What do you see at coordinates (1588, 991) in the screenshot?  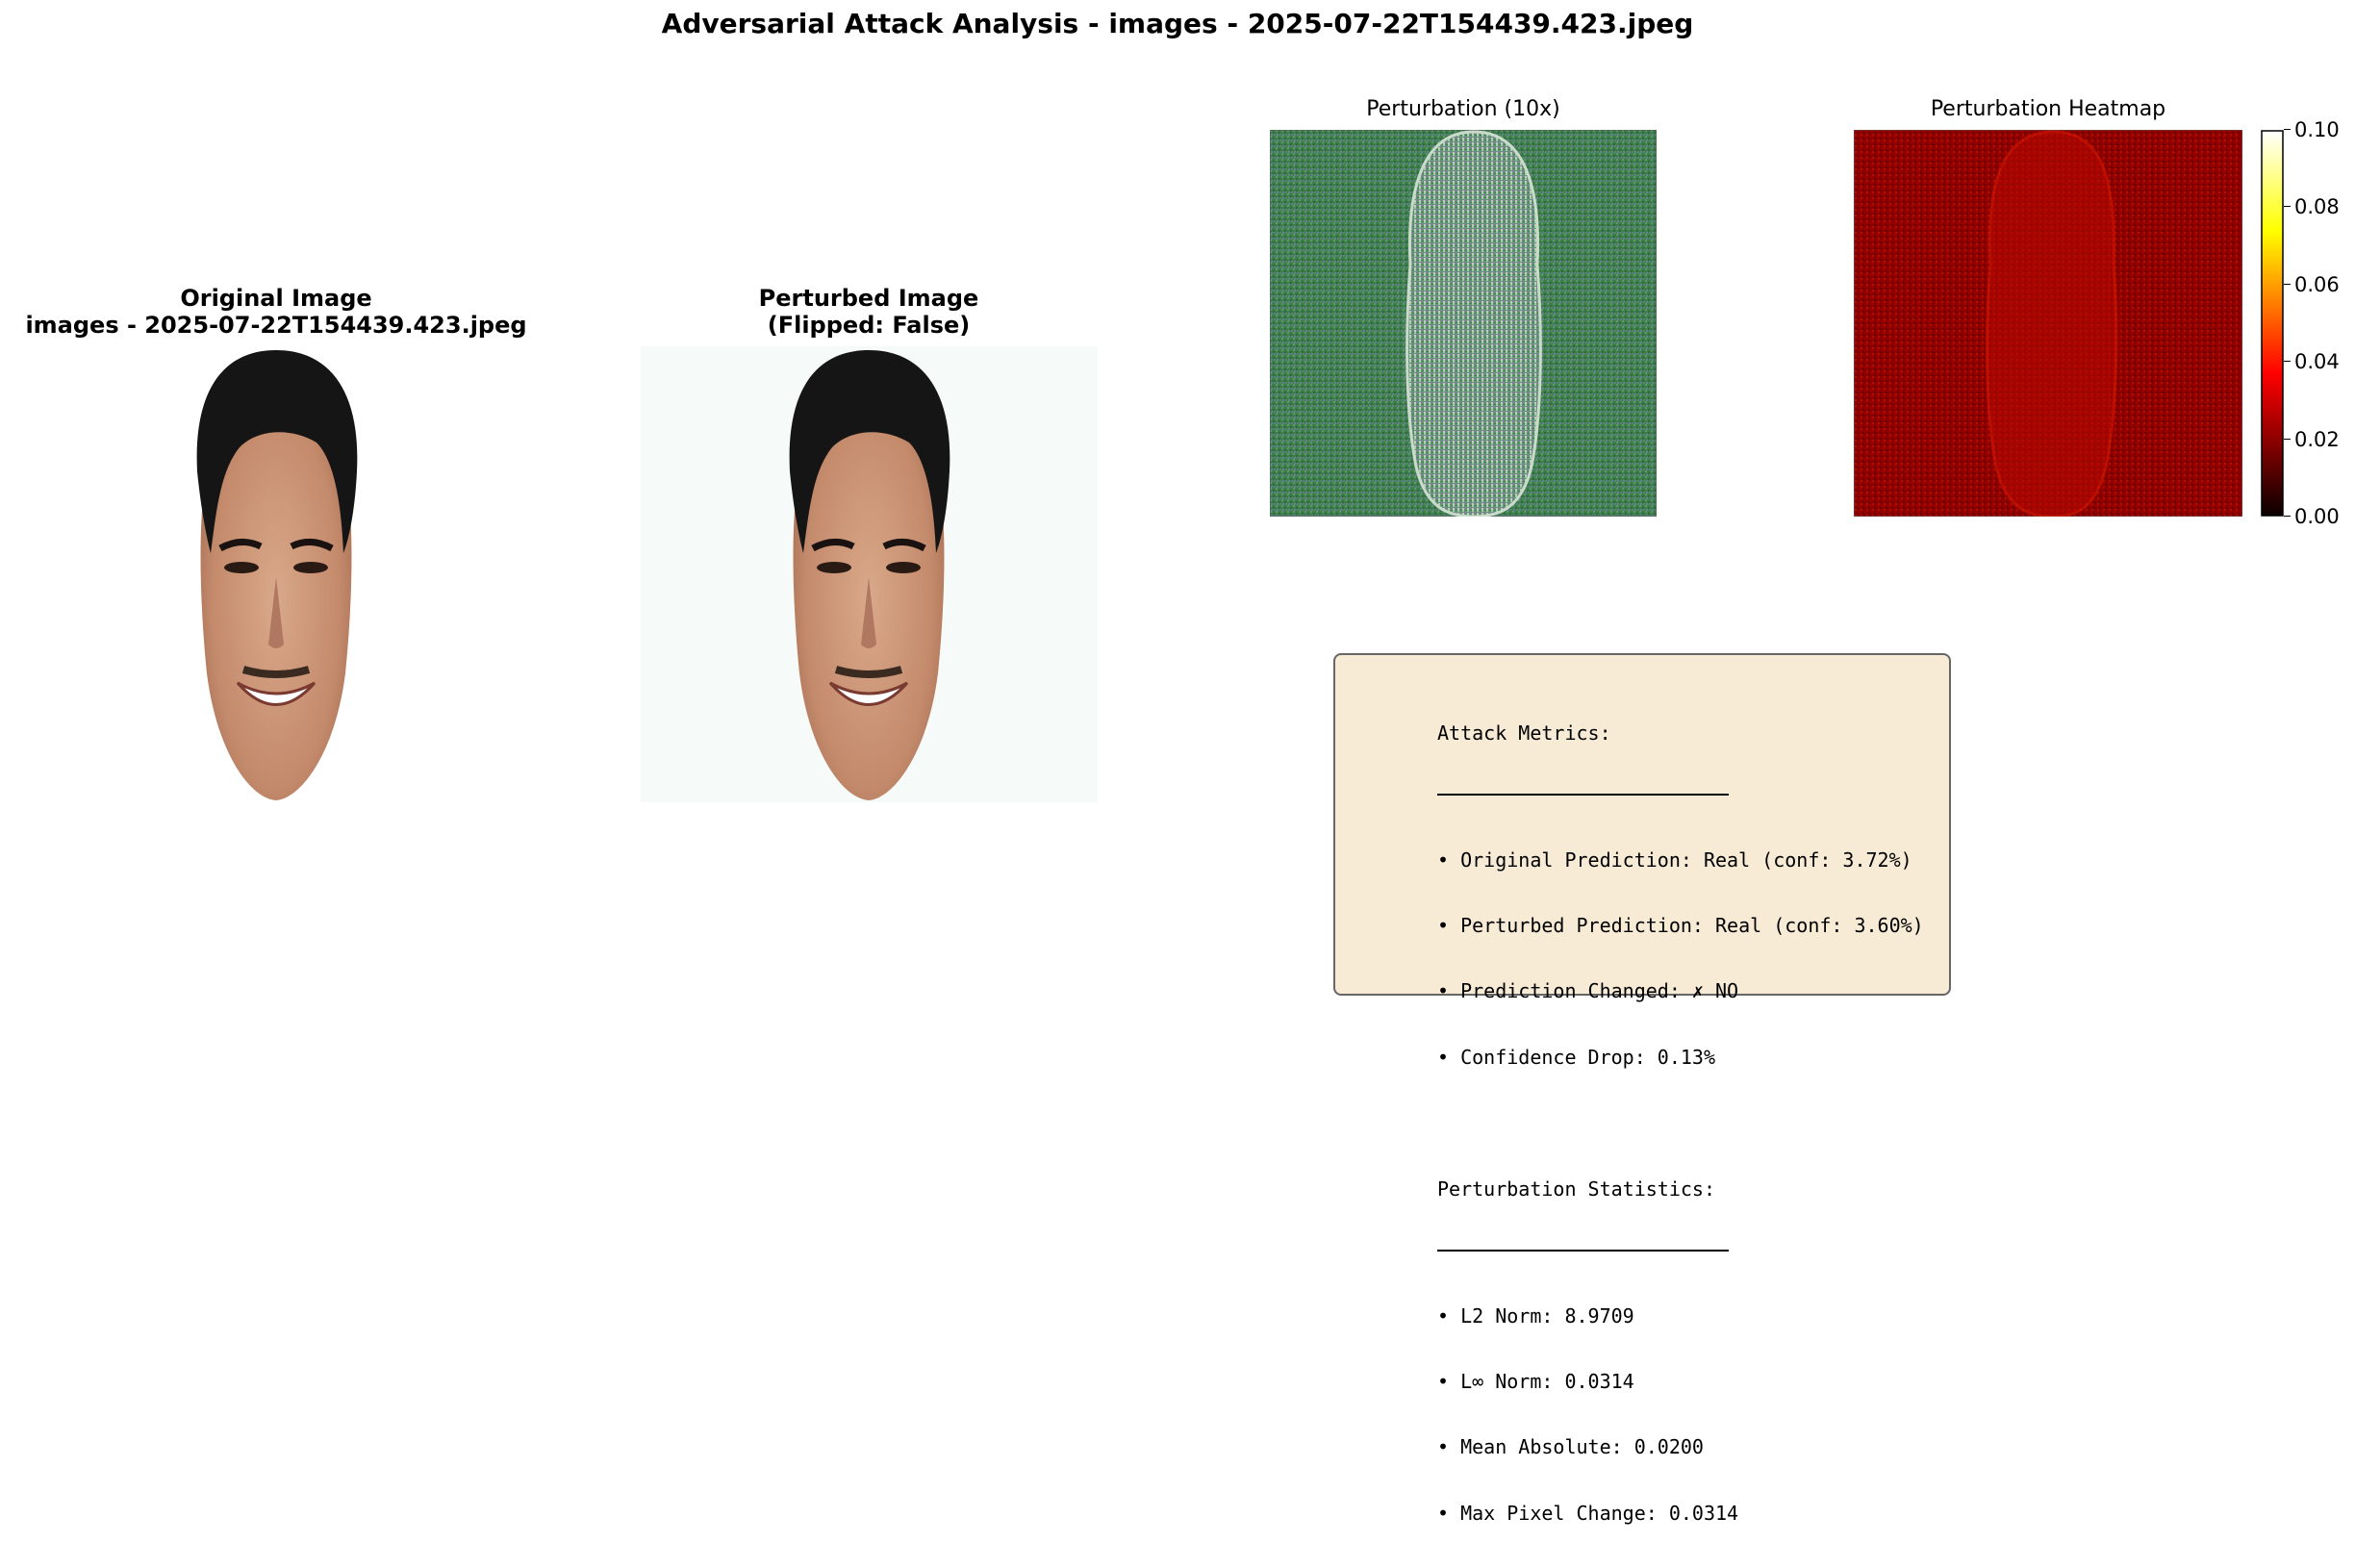 I see `attack-metric-item: • Prediction Changed: ✗ NO` at bounding box center [1588, 991].